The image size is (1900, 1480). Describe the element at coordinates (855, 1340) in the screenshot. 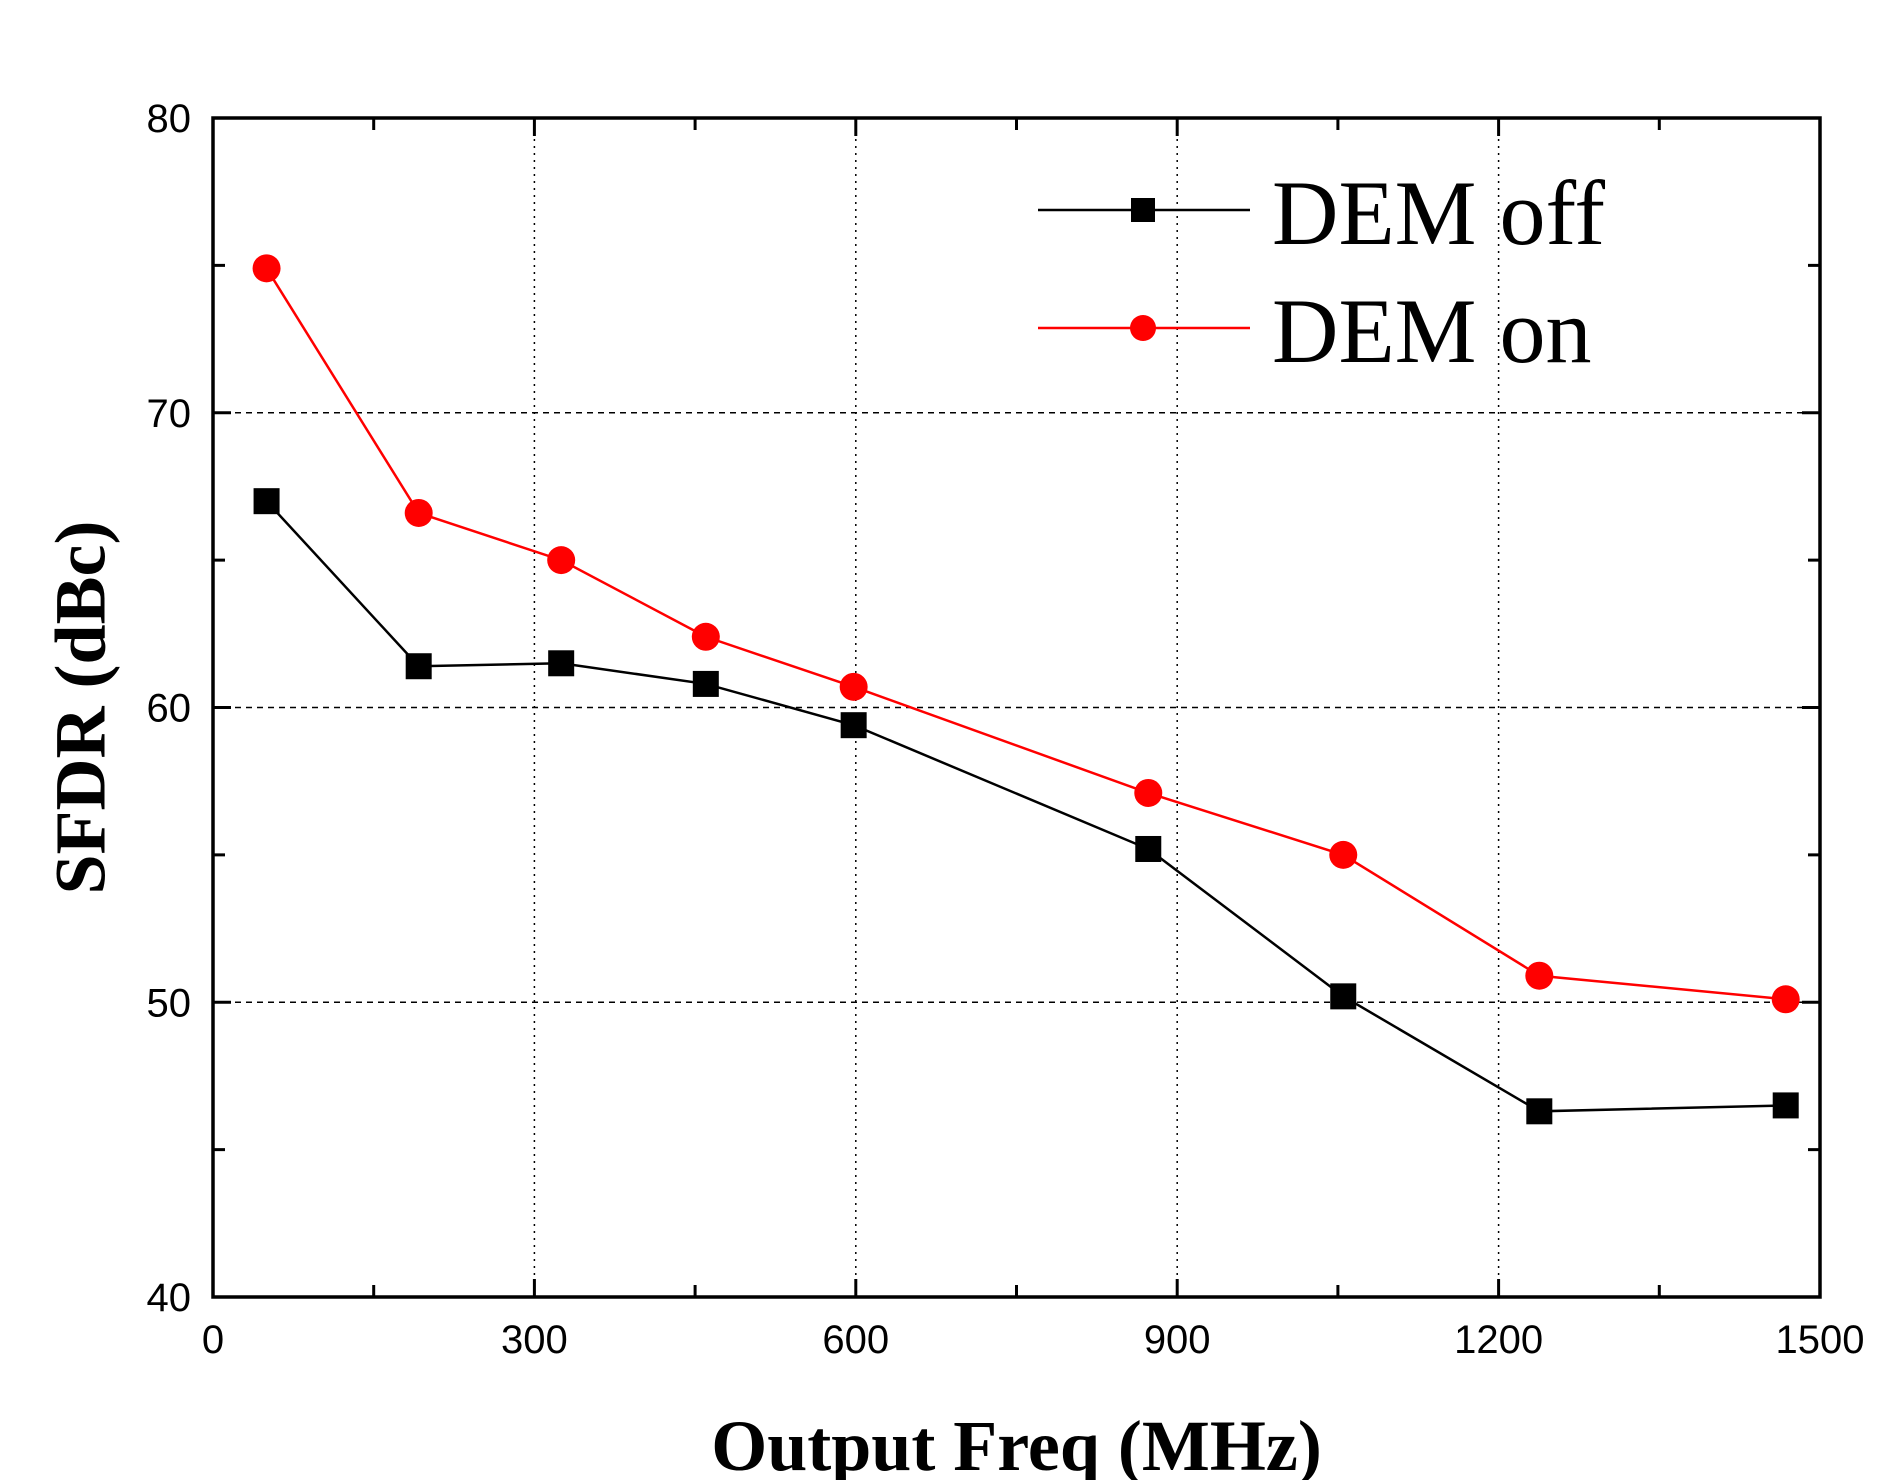

I see `x-tick-label-600: 600` at that location.